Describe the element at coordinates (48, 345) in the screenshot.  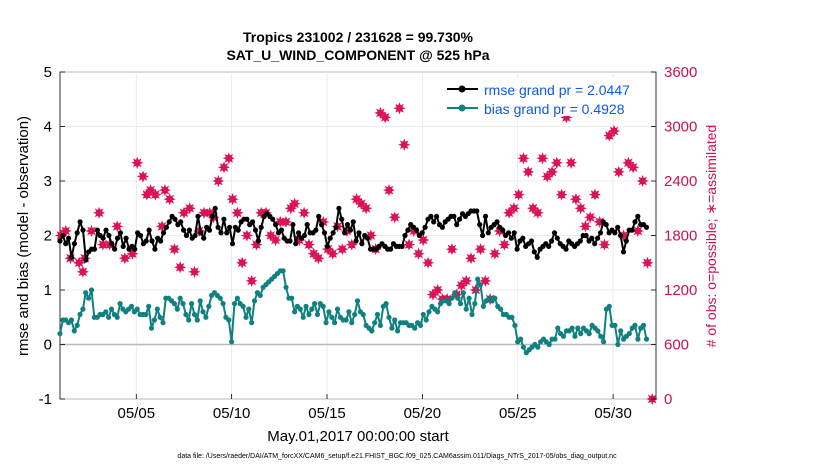
I see `y-tick-label: 0` at that location.